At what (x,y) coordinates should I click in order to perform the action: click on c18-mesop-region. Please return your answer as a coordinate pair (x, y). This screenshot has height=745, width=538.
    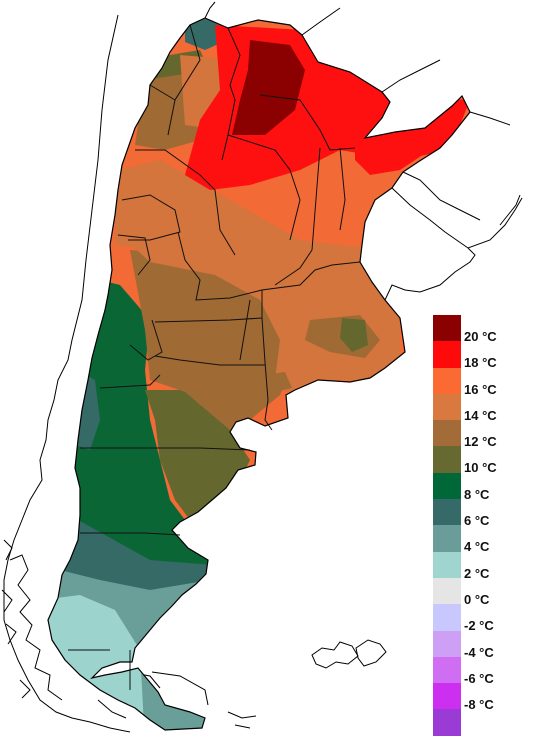
    Looking at the image, I should click on (408, 142).